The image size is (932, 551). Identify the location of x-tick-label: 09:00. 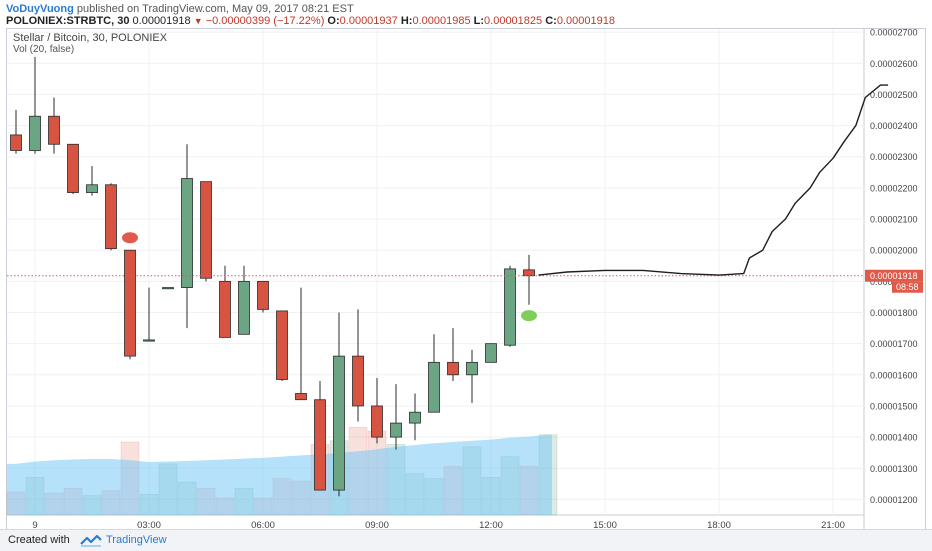
(377, 525).